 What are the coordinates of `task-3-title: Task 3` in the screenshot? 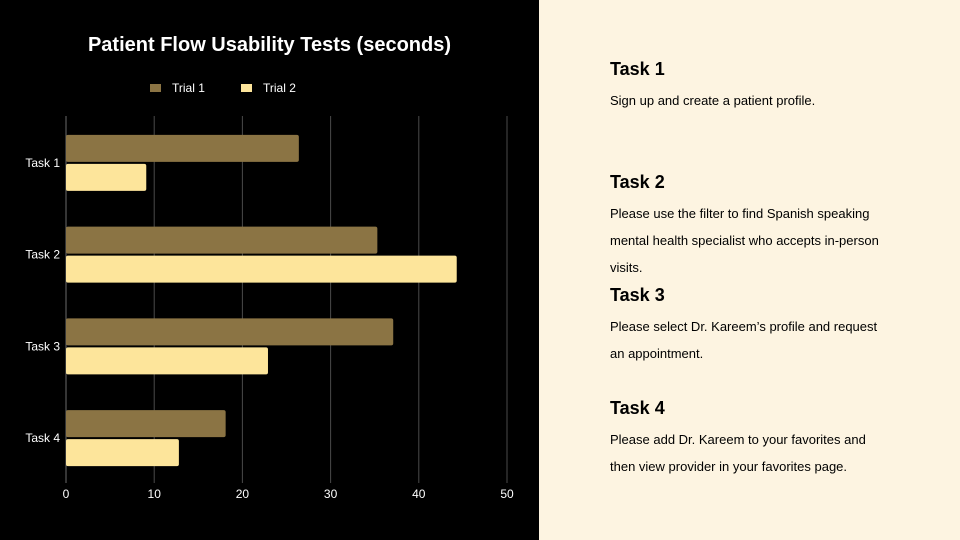 It's located at (637, 295).